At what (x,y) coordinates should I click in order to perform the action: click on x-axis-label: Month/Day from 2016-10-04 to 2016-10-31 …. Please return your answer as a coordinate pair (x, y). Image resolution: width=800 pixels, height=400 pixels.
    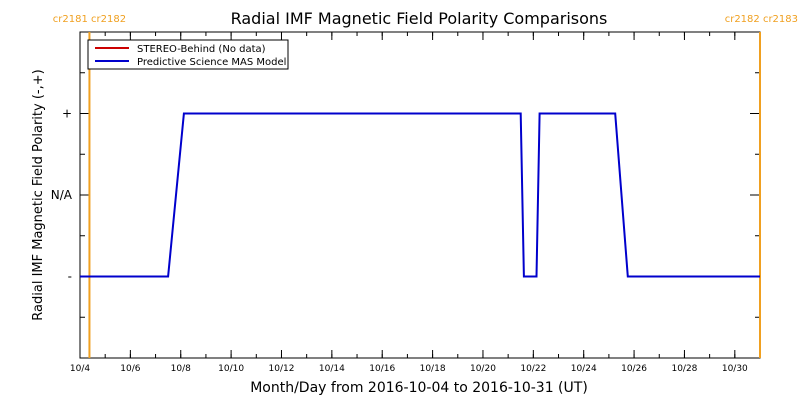
    Looking at the image, I should click on (419, 388).